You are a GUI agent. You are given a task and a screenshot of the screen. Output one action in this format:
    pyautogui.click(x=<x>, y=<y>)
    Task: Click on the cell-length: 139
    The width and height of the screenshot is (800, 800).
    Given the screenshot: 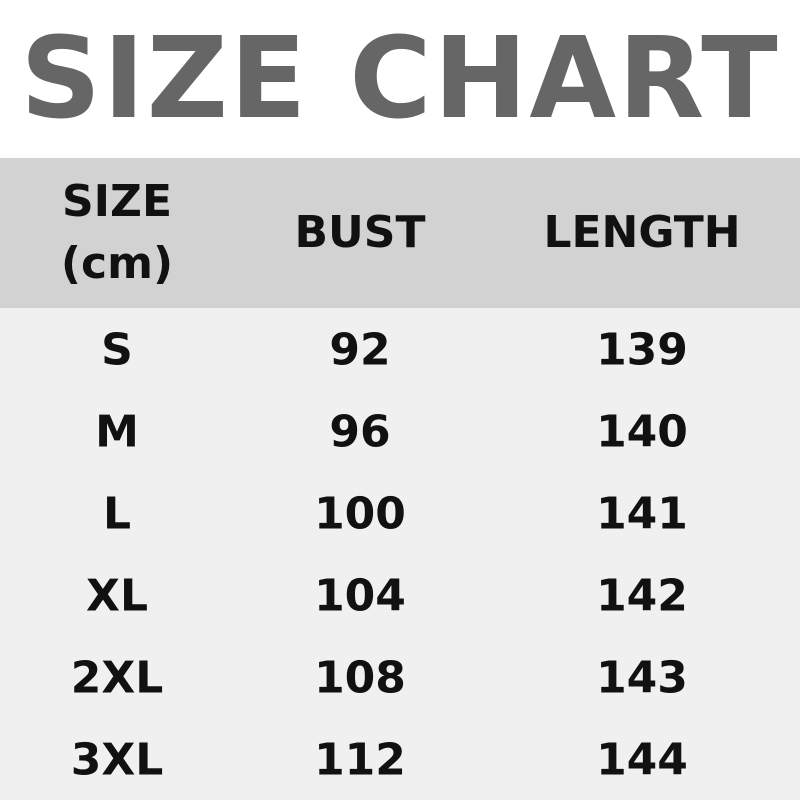 What is the action you would take?
    pyautogui.click(x=642, y=350)
    